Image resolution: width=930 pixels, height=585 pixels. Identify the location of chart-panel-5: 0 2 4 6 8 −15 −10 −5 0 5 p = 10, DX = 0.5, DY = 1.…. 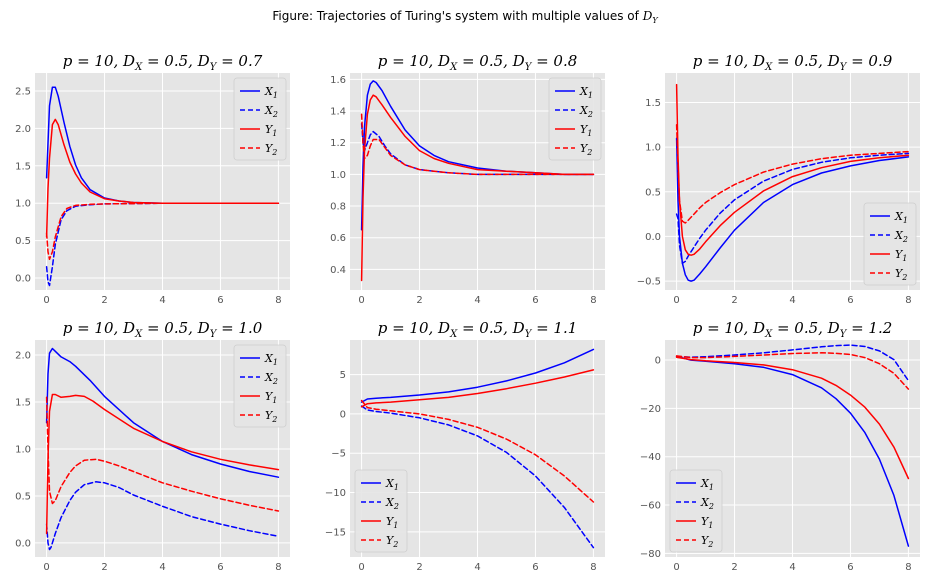
(465, 446).